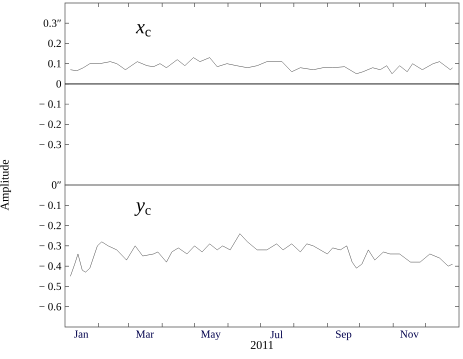  What do you see at coordinates (6, 185) in the screenshot?
I see `y-axis-title: Amplitude` at bounding box center [6, 185].